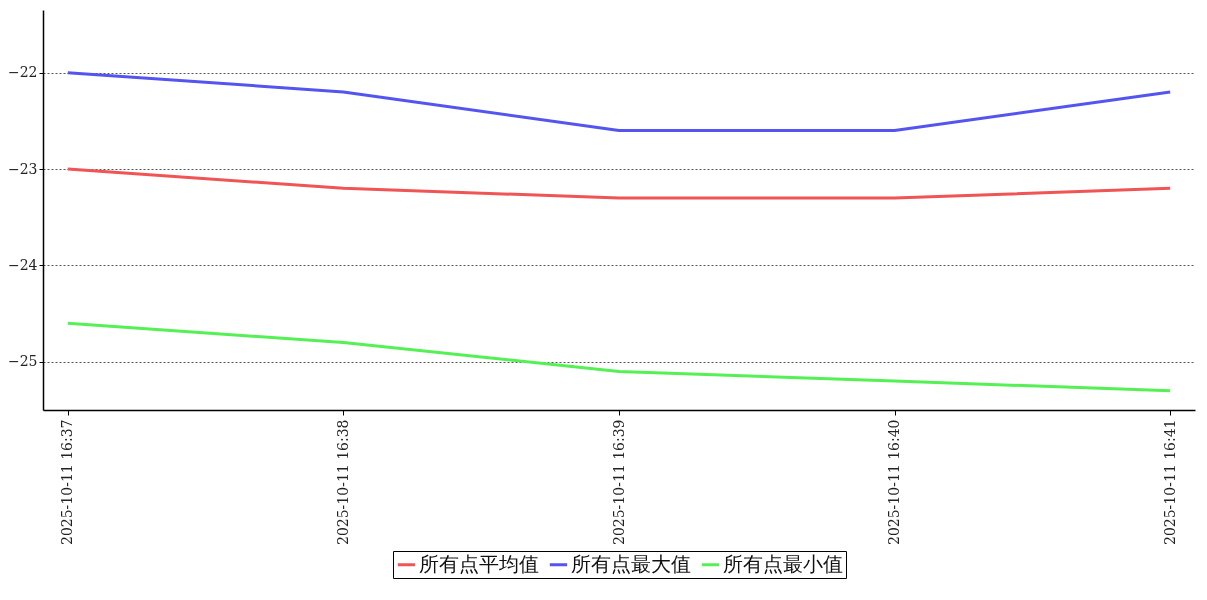  Describe the element at coordinates (479, 563) in the screenshot. I see `legend-label: 所有点平均值` at that location.